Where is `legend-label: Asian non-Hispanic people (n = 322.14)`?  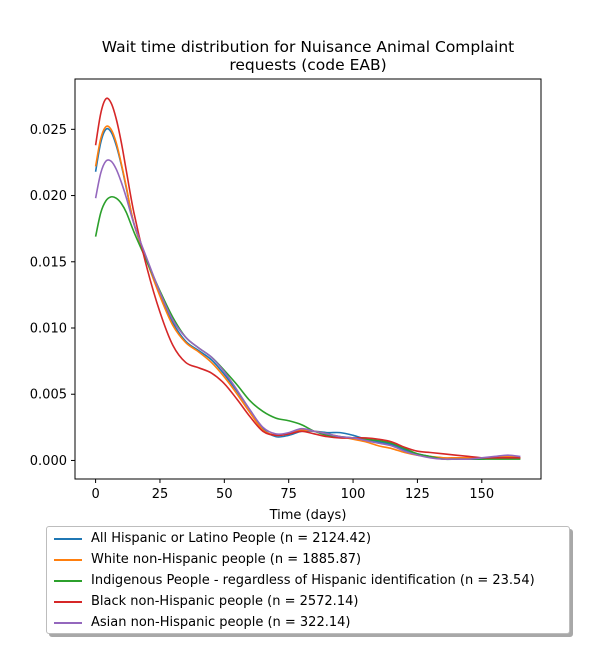 legend-label: Asian non-Hispanic people (n = 322.14) is located at coordinates (221, 622).